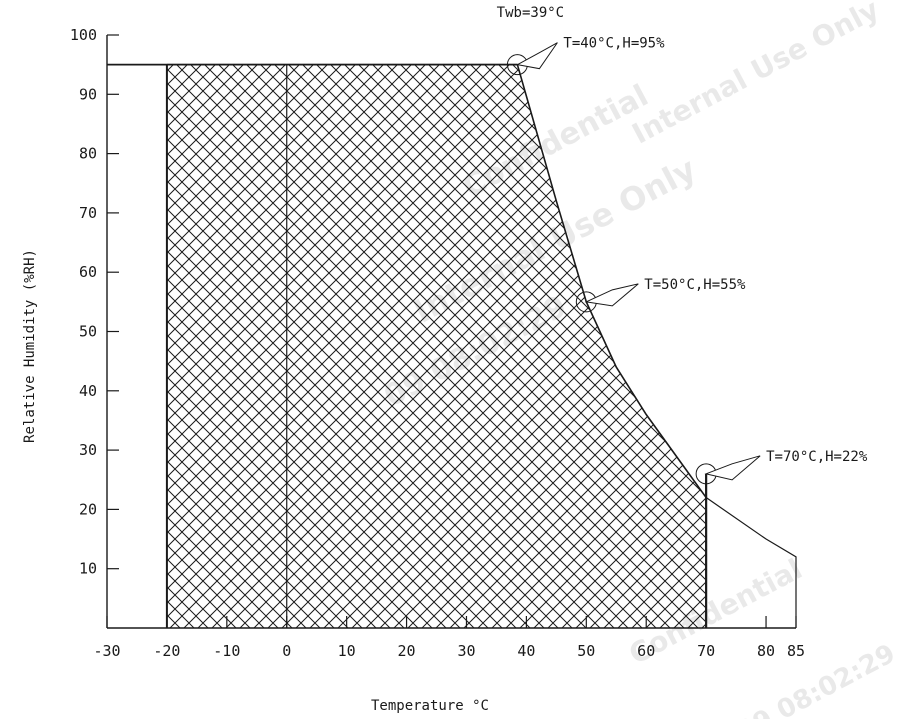 This screenshot has height=719, width=899. What do you see at coordinates (106, 651) in the screenshot?
I see `x-tick-label: -30` at bounding box center [106, 651].